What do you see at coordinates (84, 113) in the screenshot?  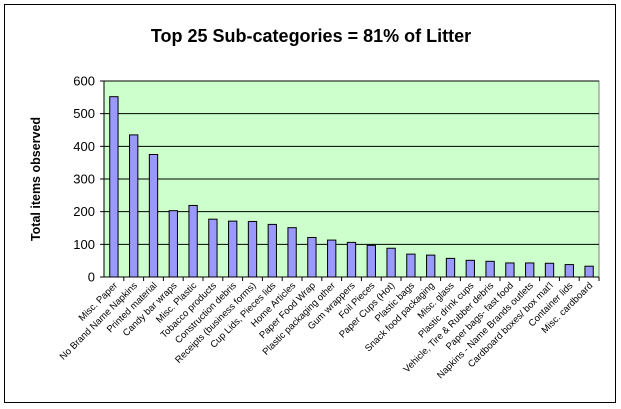 I see `y-tick-label: 500` at bounding box center [84, 113].